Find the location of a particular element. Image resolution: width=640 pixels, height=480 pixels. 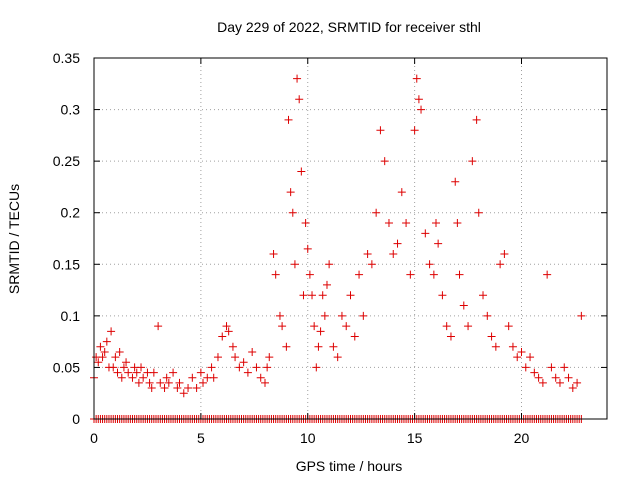

x-tick-label: 0 is located at coordinates (94, 438).